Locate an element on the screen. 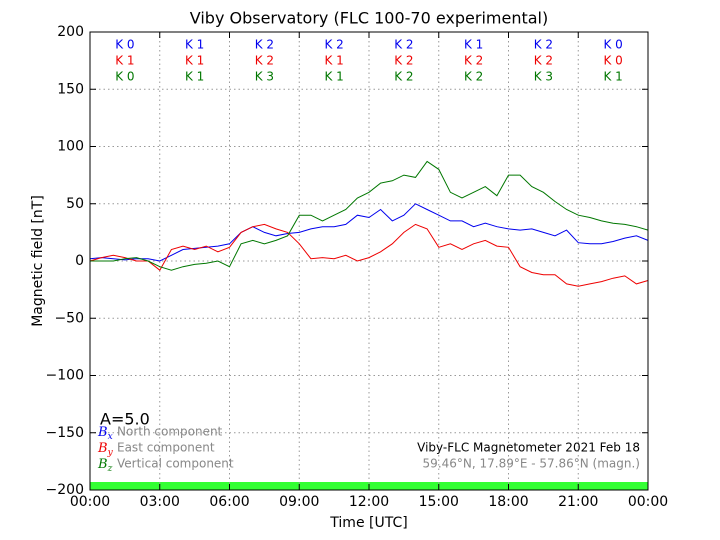 This screenshot has height=540, width=720. footer-line: 59.46°N, 17.89°E - 57.86°N (magn.) is located at coordinates (531, 464).